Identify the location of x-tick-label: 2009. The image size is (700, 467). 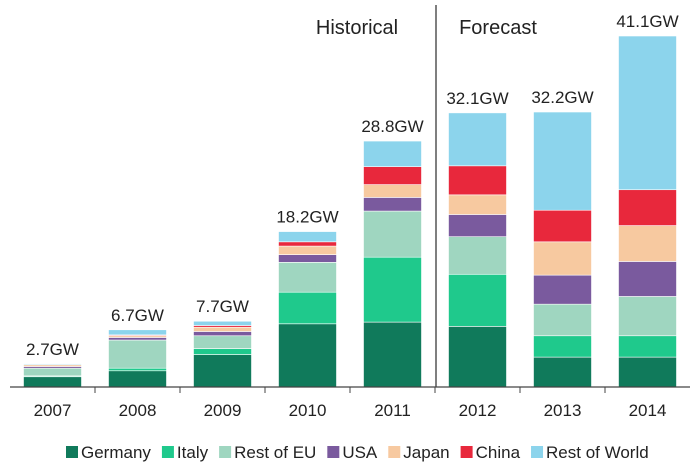
(223, 410).